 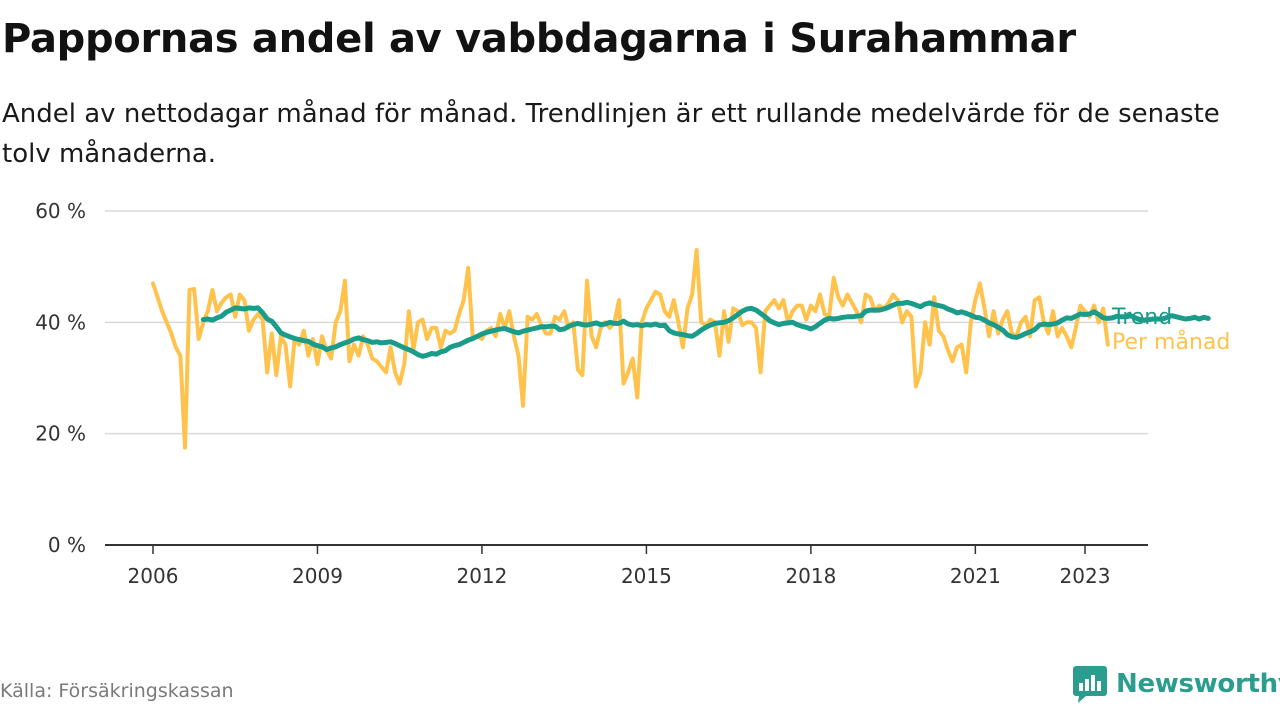 I want to click on newsworthy-logo-icon, so click(x=1090, y=684).